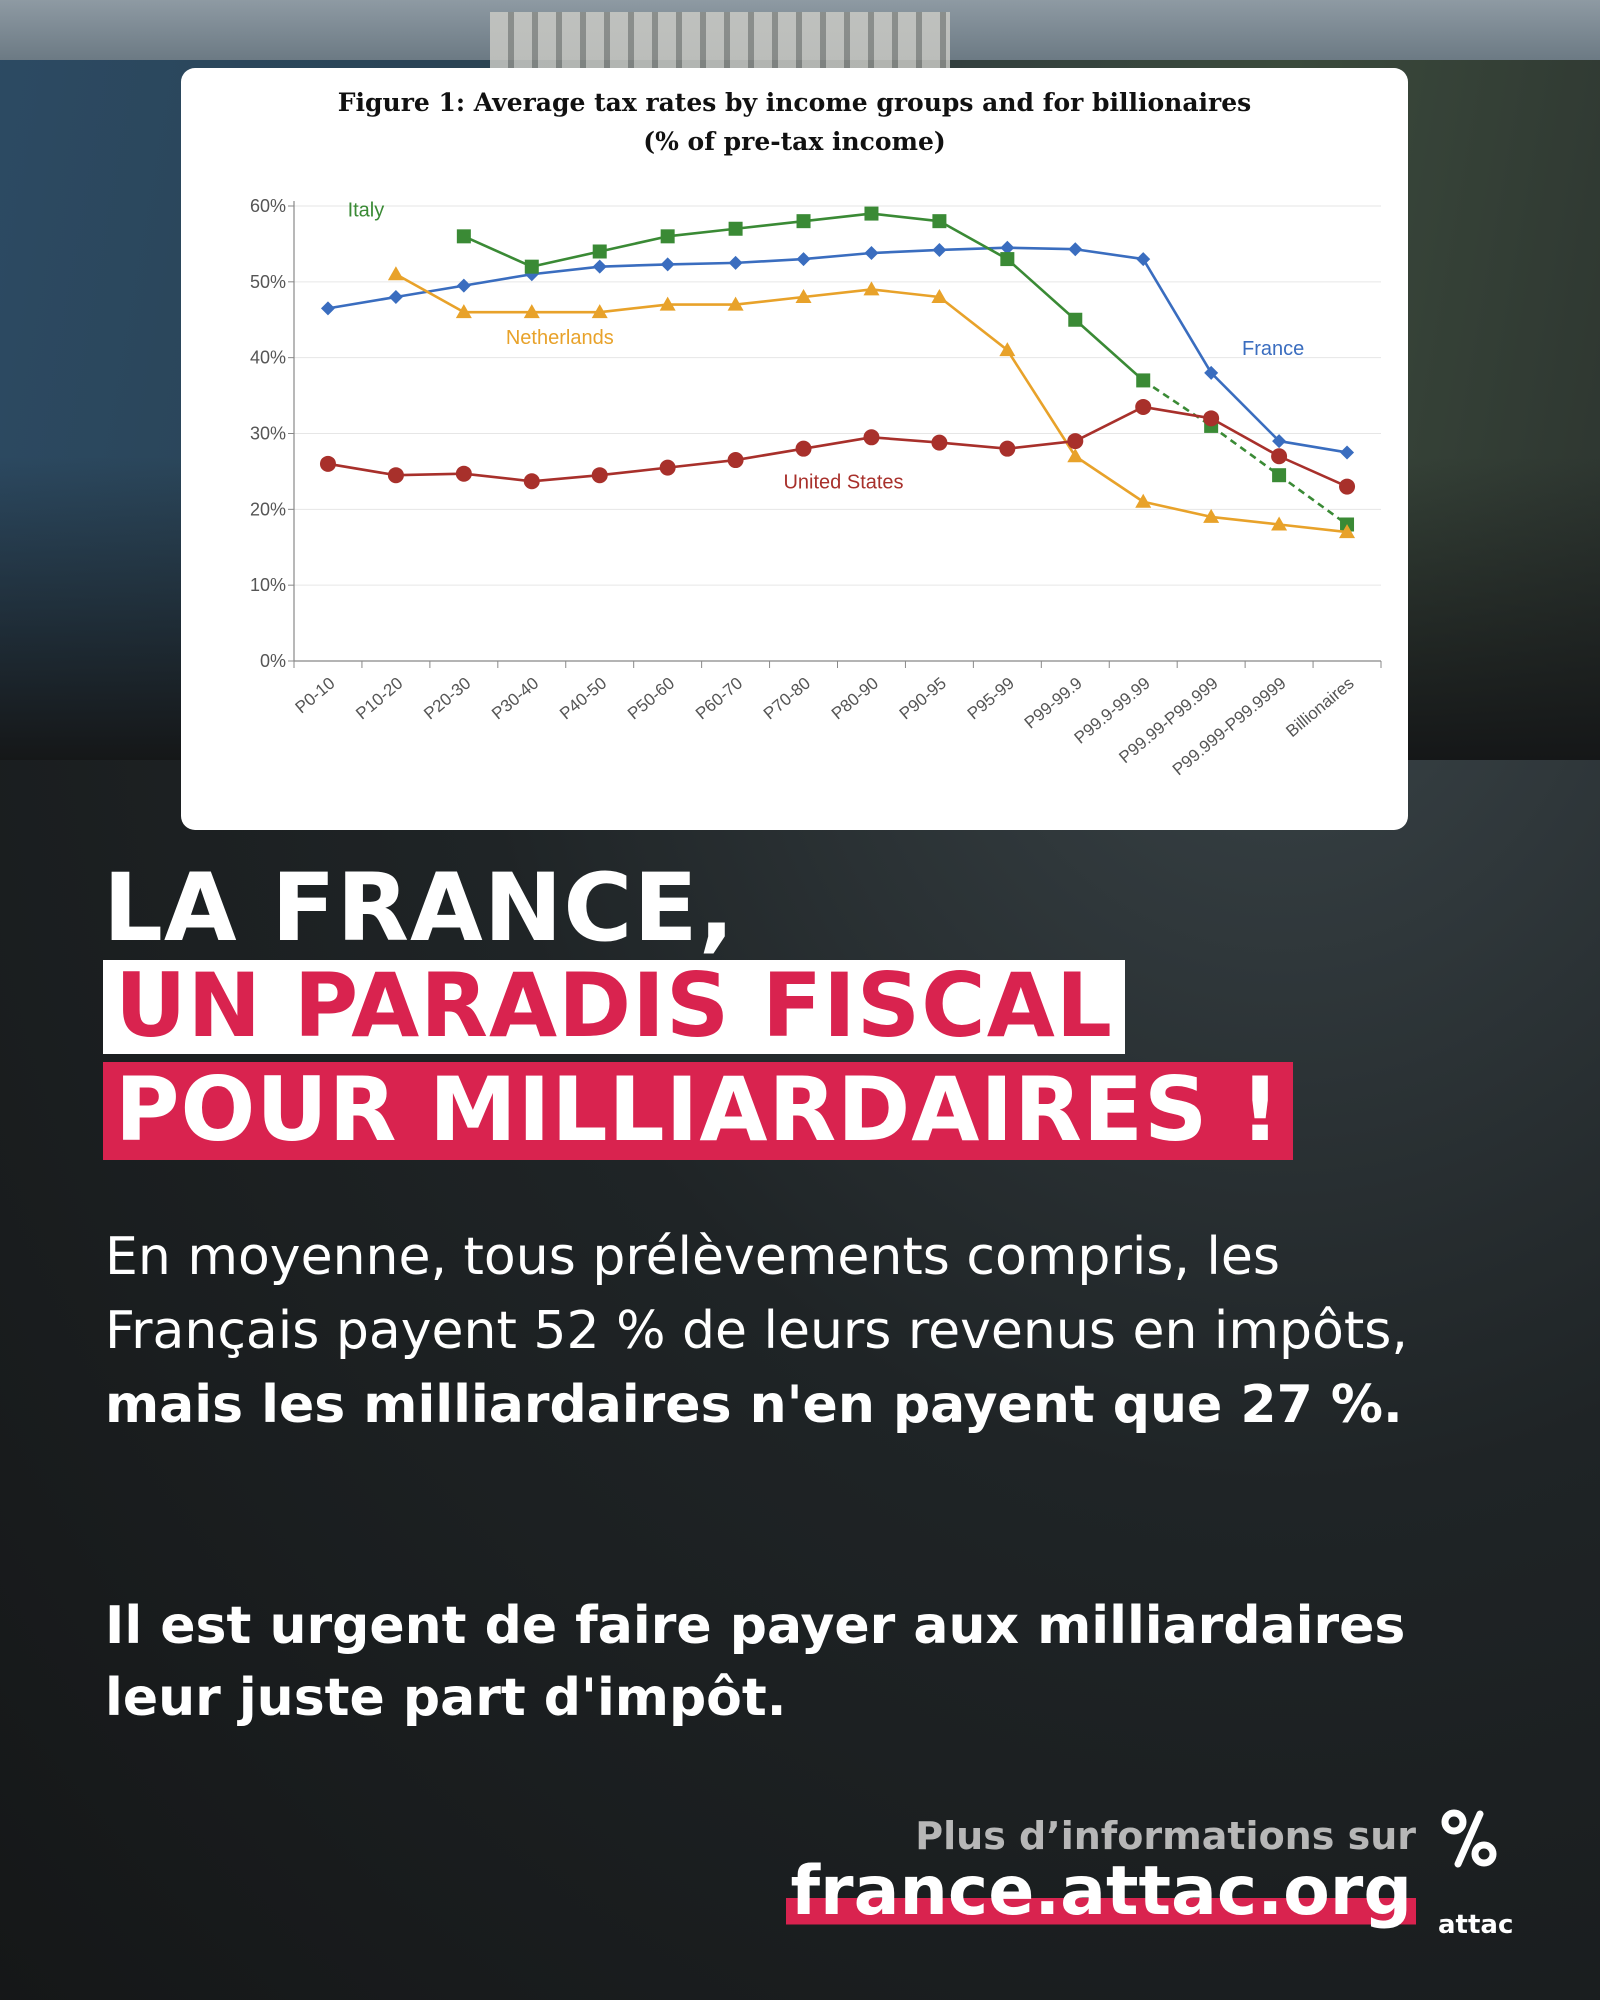 The height and width of the screenshot is (2000, 1600). Describe the element at coordinates (855, 699) in the screenshot. I see `x-tick-label: P80-90` at that location.